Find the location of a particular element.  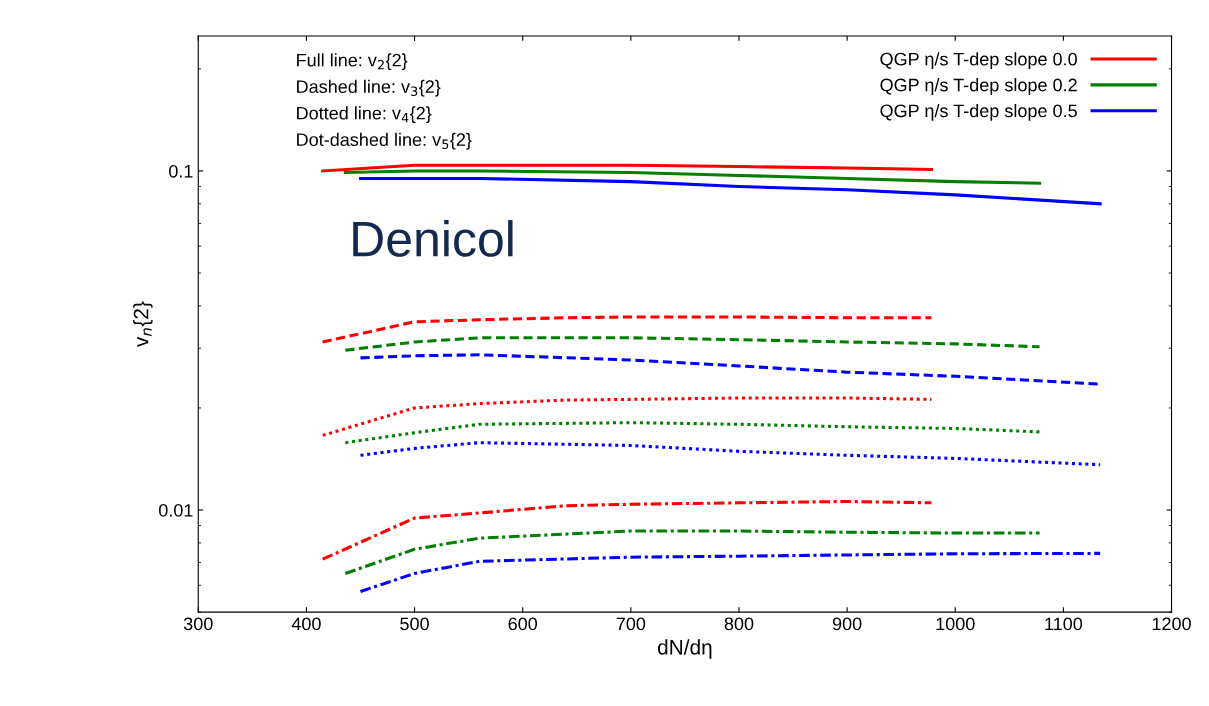

legend-label: QGP η/s T-dep slope 0.5 is located at coordinates (978, 112).